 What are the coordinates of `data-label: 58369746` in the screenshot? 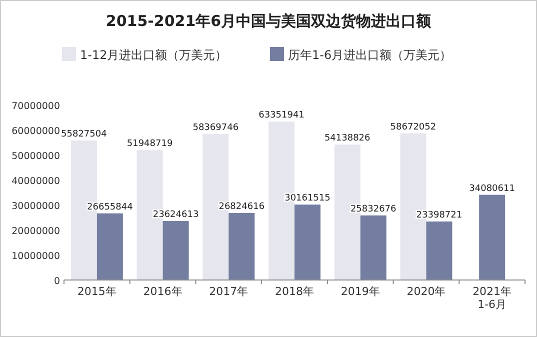 It's located at (215, 128).